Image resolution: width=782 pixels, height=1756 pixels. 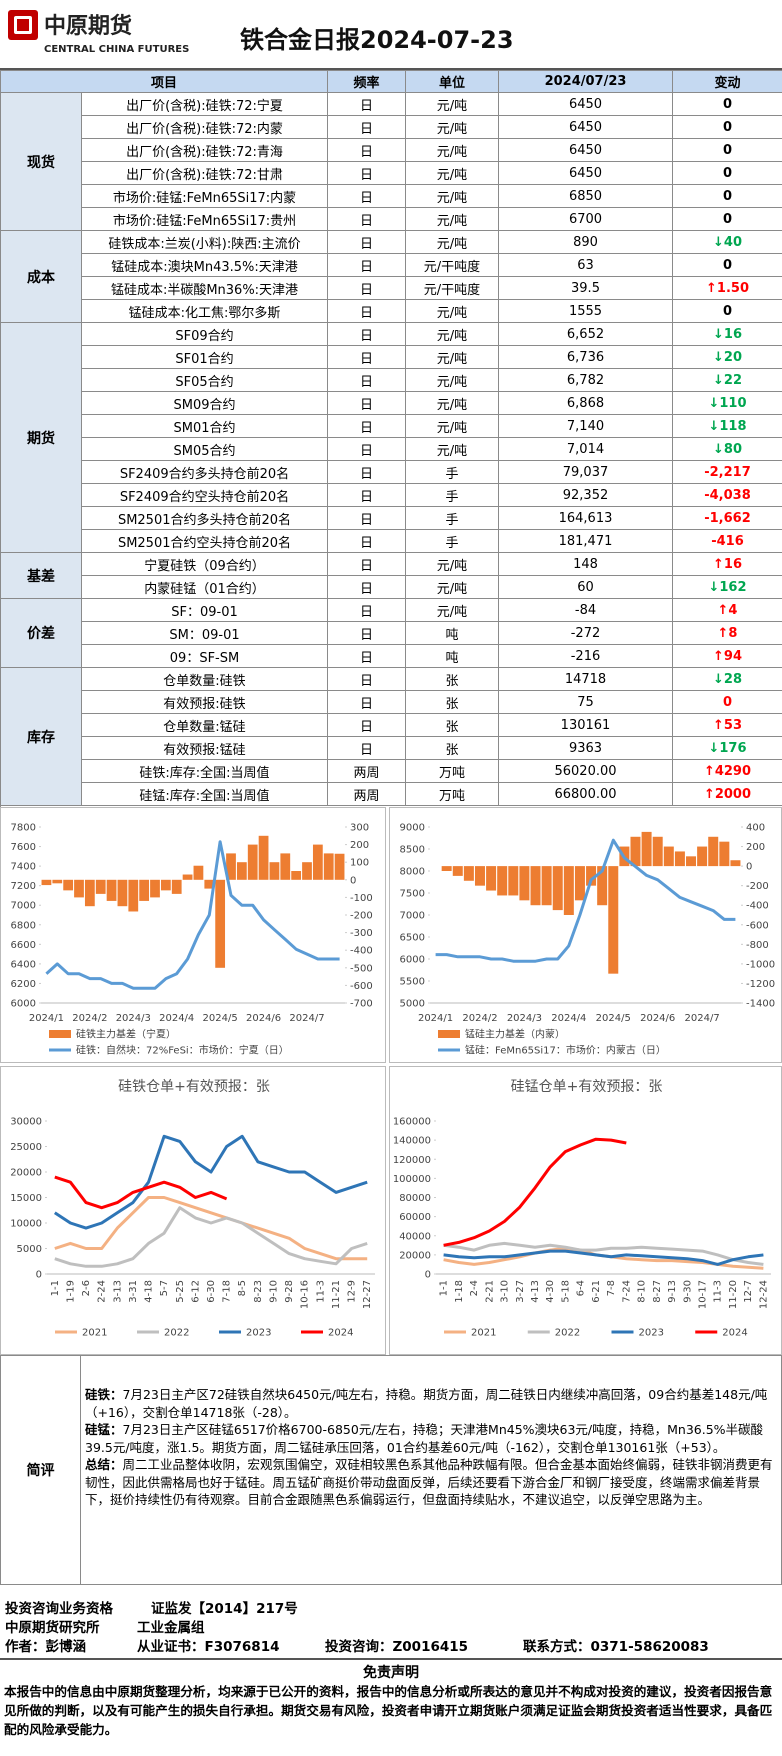 I want to click on x-tick-label: 1-18, so click(x=459, y=1291).